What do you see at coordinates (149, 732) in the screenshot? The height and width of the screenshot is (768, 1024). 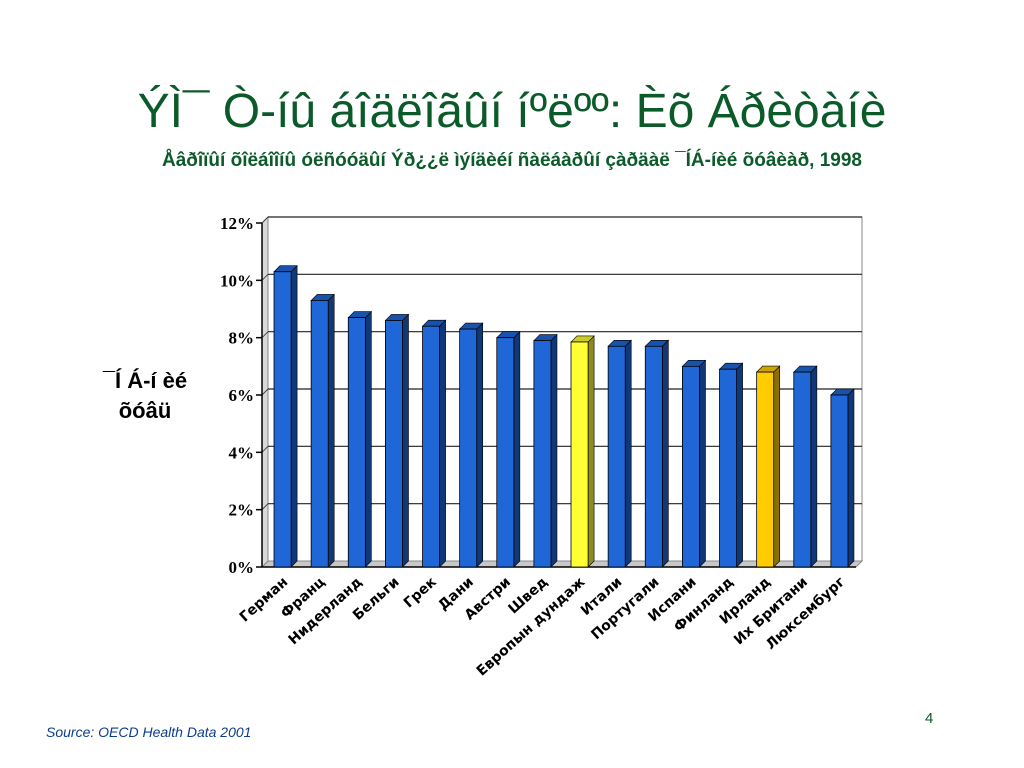 I see `source-note: Source: OECD Health Data 2001` at bounding box center [149, 732].